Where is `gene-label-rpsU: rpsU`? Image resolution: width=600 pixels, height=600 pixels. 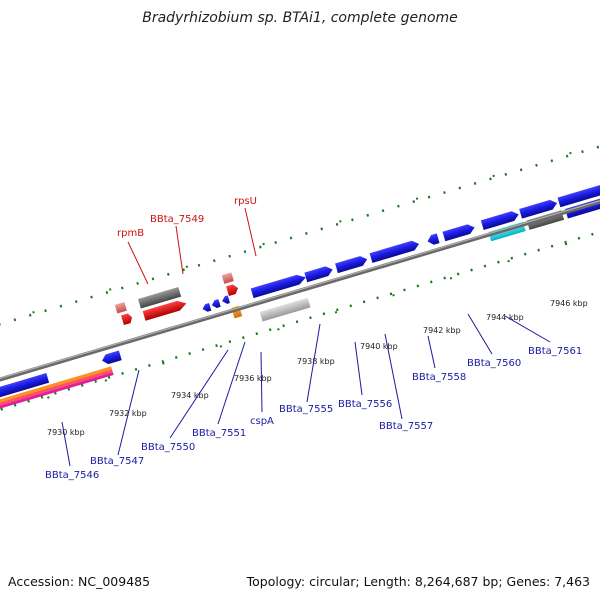
gene-label-rpsU: rpsU is located at coordinates (245, 201).